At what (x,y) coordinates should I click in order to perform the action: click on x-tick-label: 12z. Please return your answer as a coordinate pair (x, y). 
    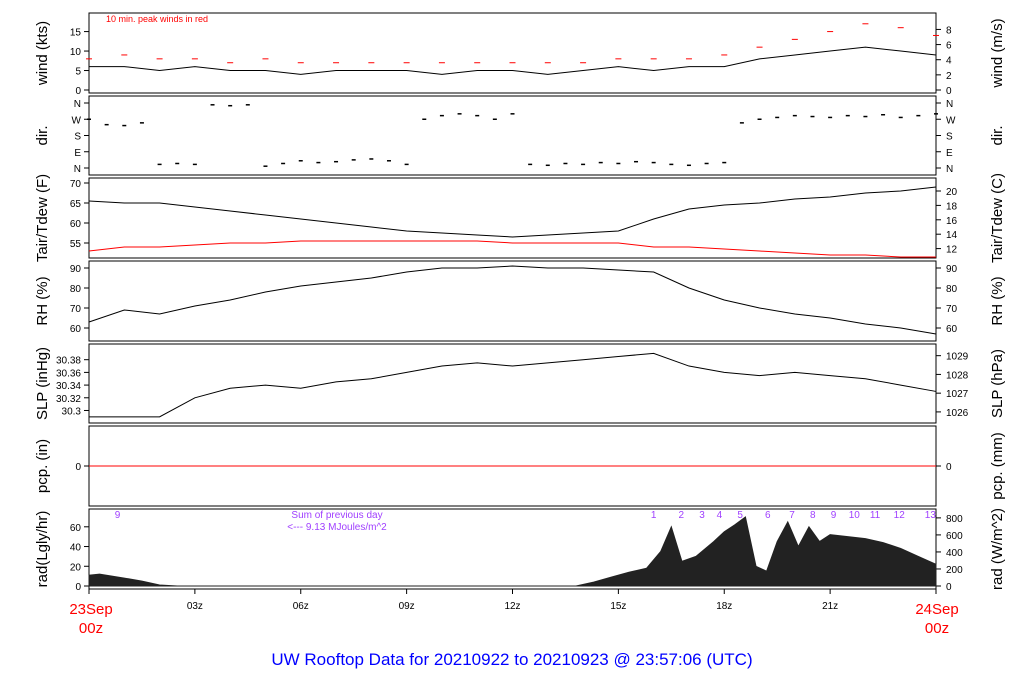
    Looking at the image, I should click on (512, 606).